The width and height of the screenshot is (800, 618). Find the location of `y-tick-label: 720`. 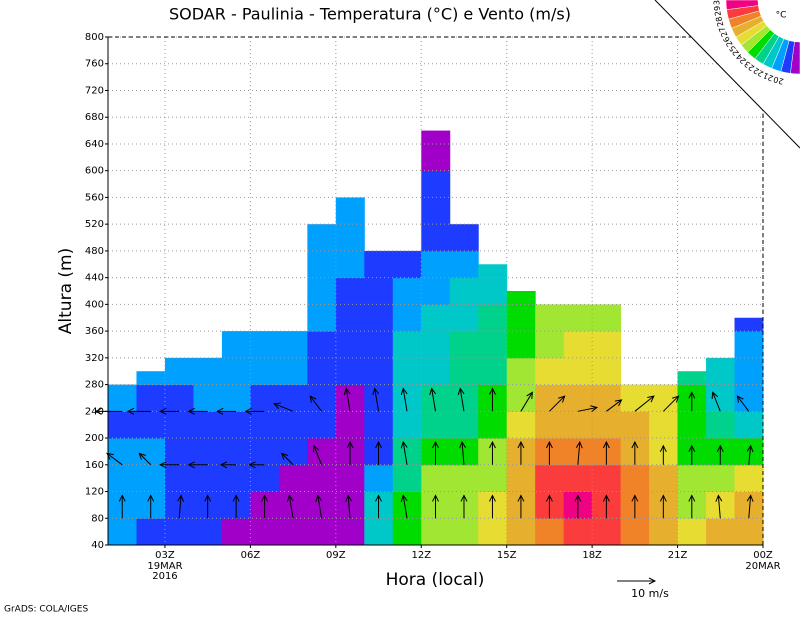

y-tick-label: 720 is located at coordinates (94, 90).